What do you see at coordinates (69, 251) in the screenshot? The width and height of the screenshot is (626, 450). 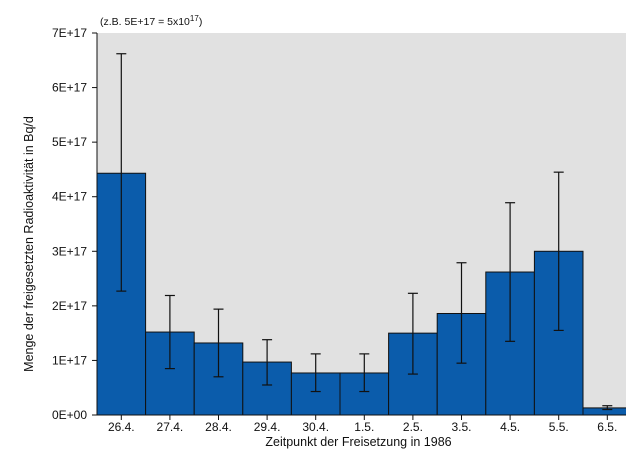 I see `y-tick-label-3: 3E+17` at bounding box center [69, 251].